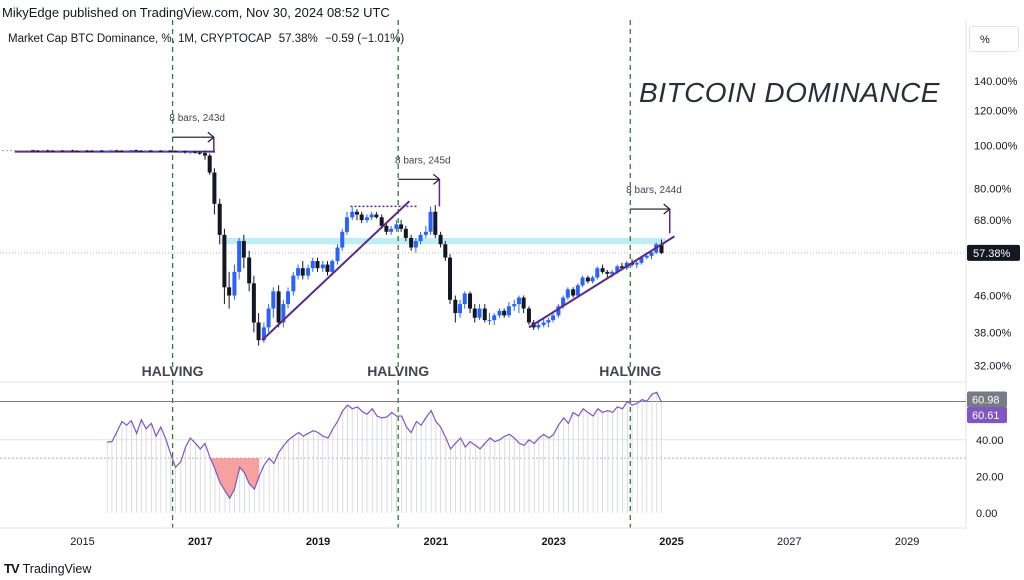  Describe the element at coordinates (483, 537) in the screenshot. I see `time-axis: 2015 2017 2019 2021 2023 2025 2027 2029` at that location.